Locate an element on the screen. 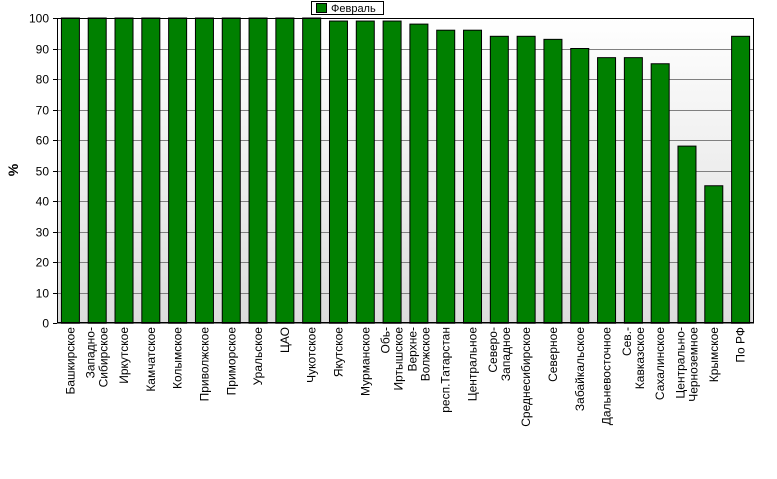  x-tick-label: Сибирское is located at coordinates (104, 357).